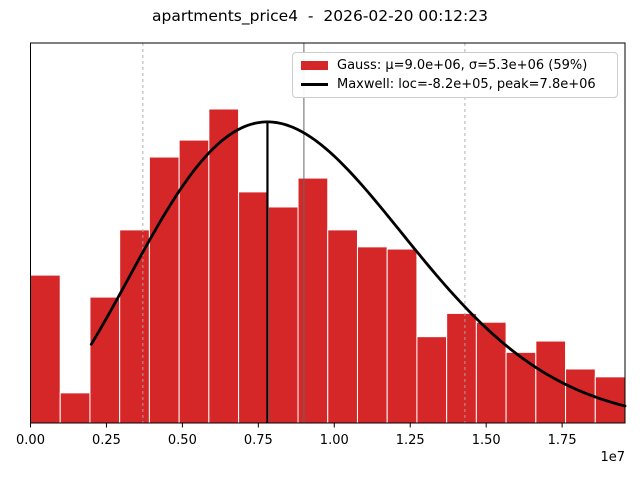 The image size is (640, 480). I want to click on chart-title: apartments_price4 - 2026-02-20 00:12:23, so click(319, 16).